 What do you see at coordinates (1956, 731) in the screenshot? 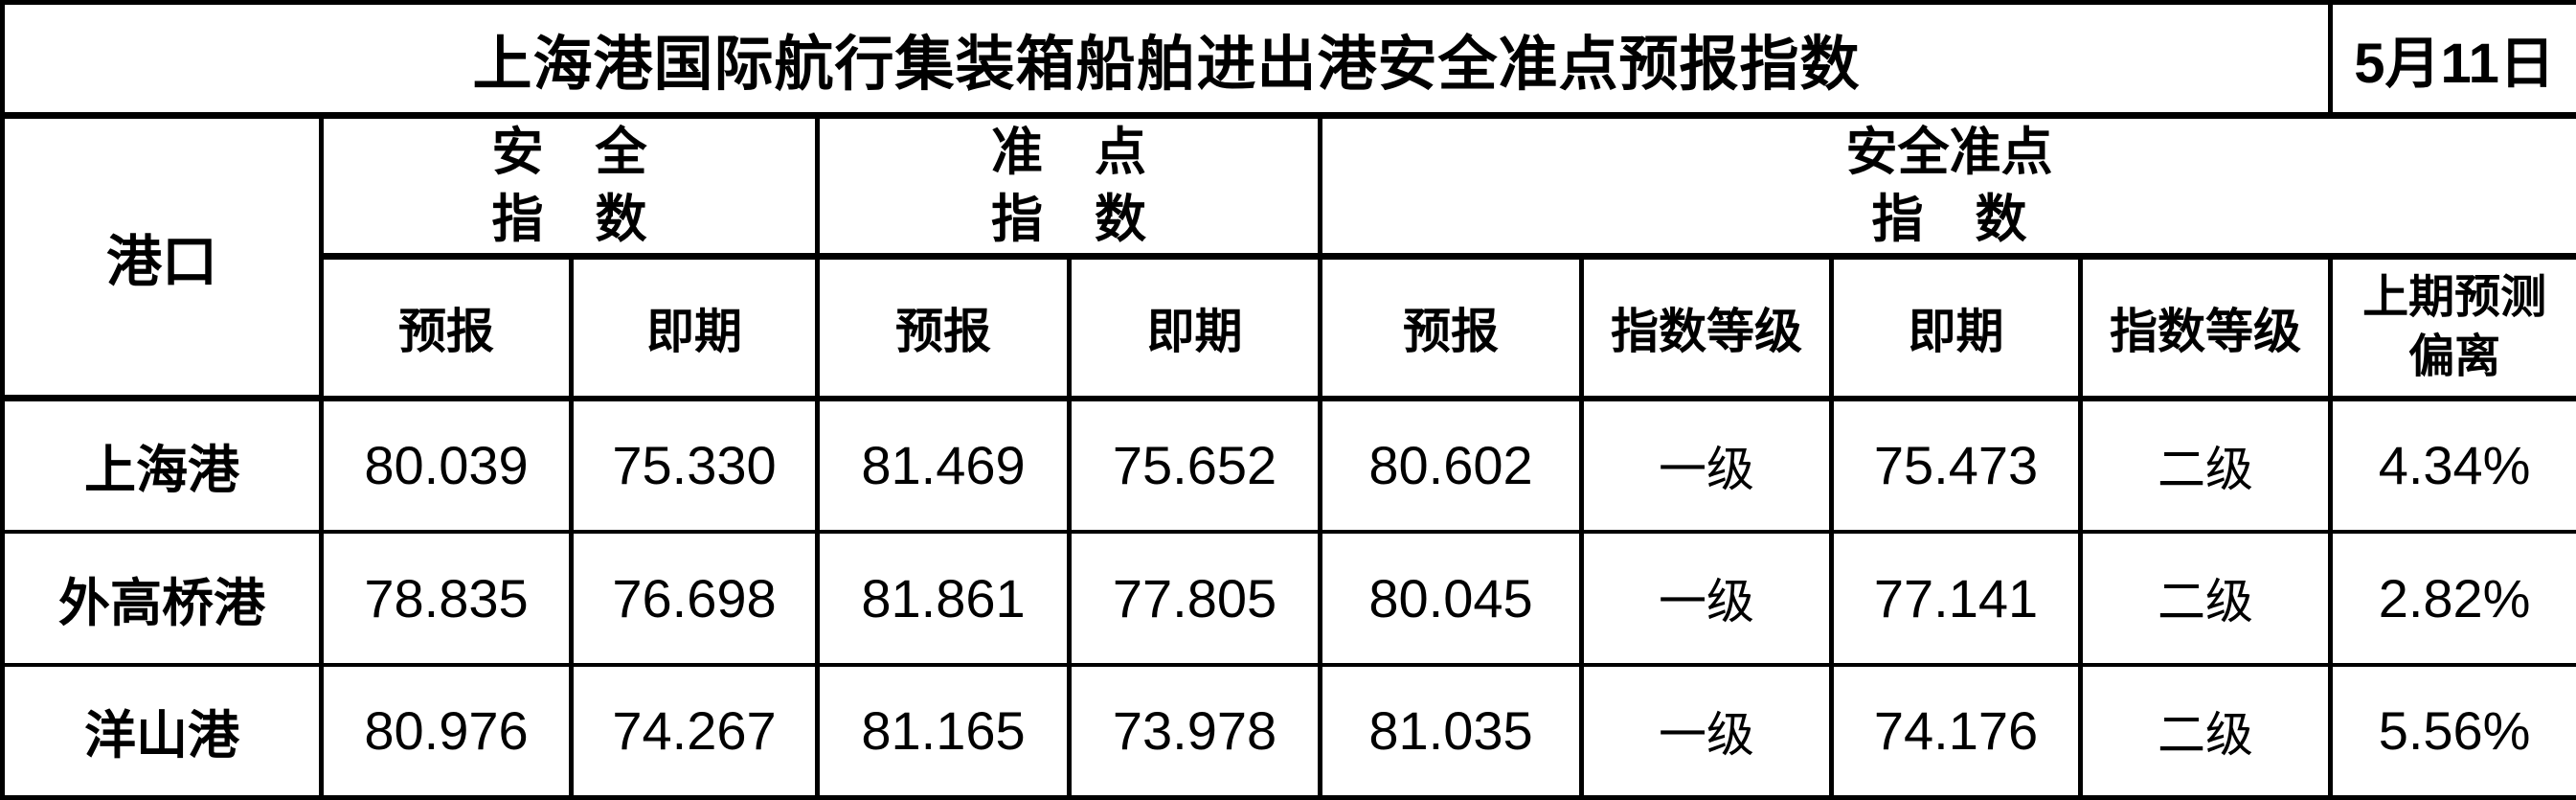
I see `cell-yangshan-sp-spot: 74.176` at bounding box center [1956, 731].